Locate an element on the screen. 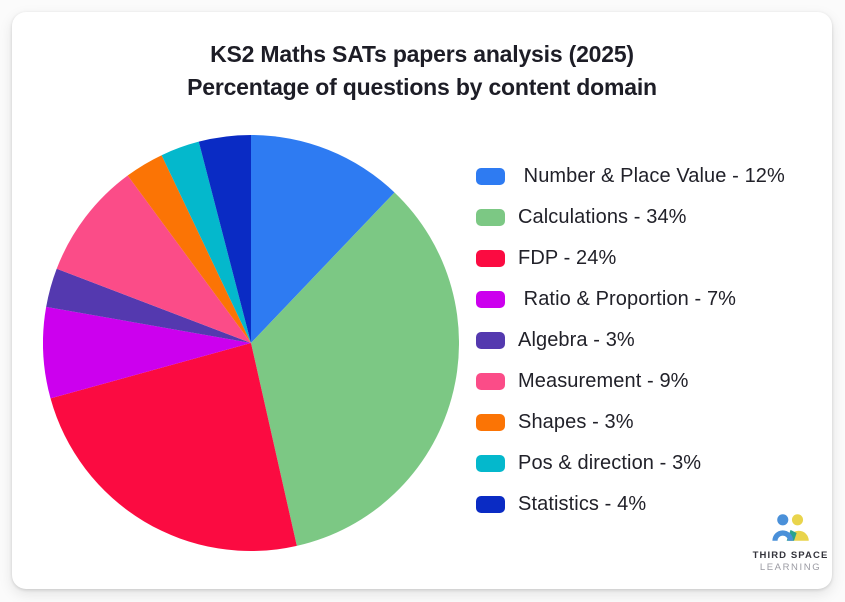 The height and width of the screenshot is (602, 845). legend-item-ratio-proportion: Ratio & Proportion - 7% is located at coordinates (630, 299).